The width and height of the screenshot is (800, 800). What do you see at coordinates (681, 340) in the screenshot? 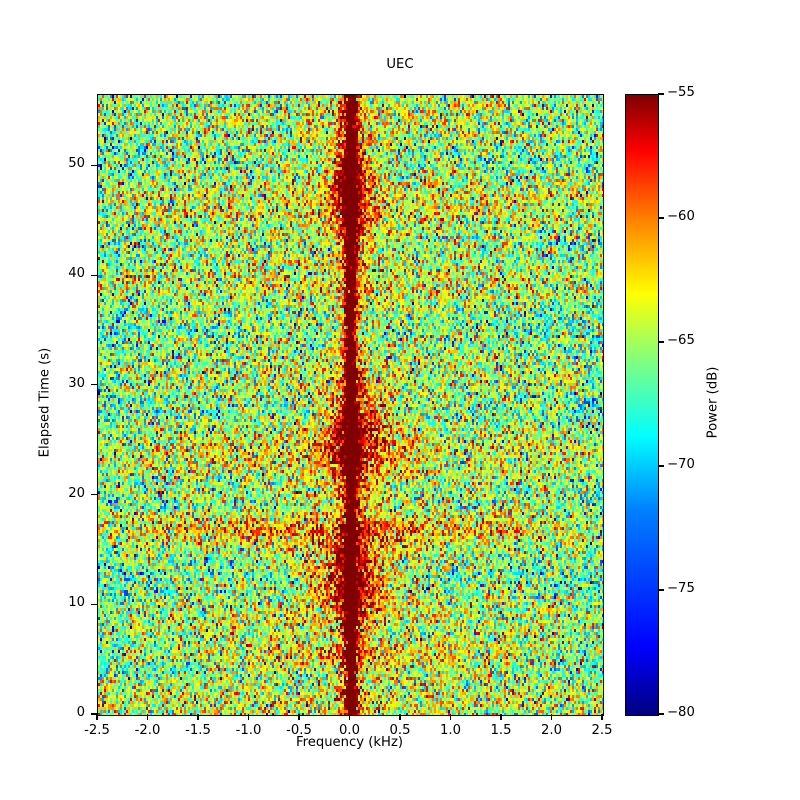
I see `colorbar-tick-label: −65` at bounding box center [681, 340].